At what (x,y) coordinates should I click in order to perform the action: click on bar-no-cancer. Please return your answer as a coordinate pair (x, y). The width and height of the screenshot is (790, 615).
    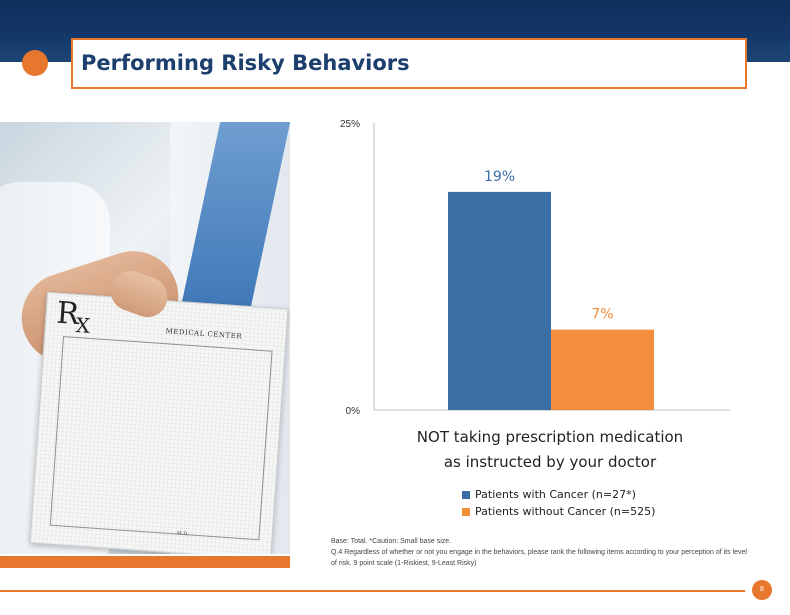
    Looking at the image, I should click on (602, 369).